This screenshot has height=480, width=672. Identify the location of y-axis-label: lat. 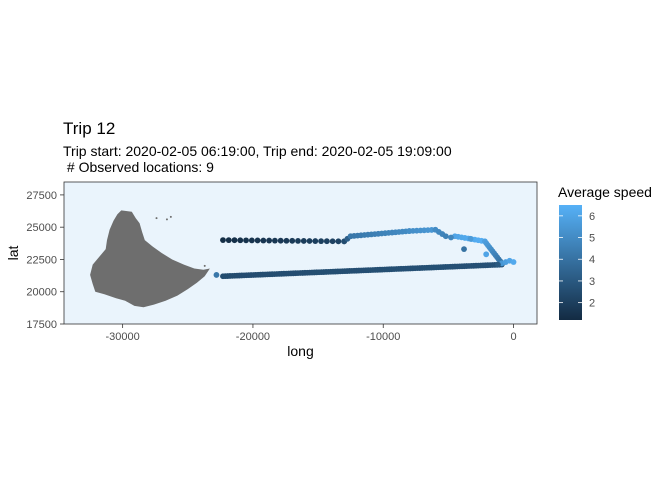
(13, 253).